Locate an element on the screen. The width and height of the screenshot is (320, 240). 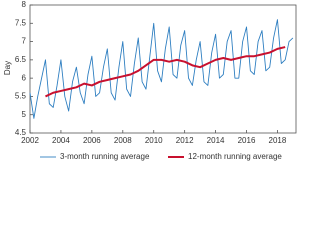
y-tick-label: 6.5 is located at coordinates (21, 59).